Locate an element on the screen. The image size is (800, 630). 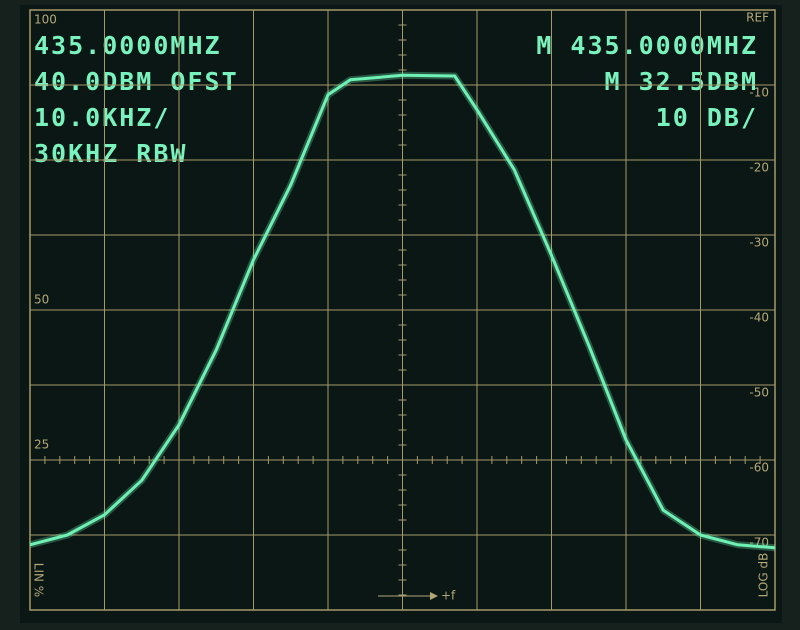
center-freq: 435.0000MHZ is located at coordinates (128, 45).